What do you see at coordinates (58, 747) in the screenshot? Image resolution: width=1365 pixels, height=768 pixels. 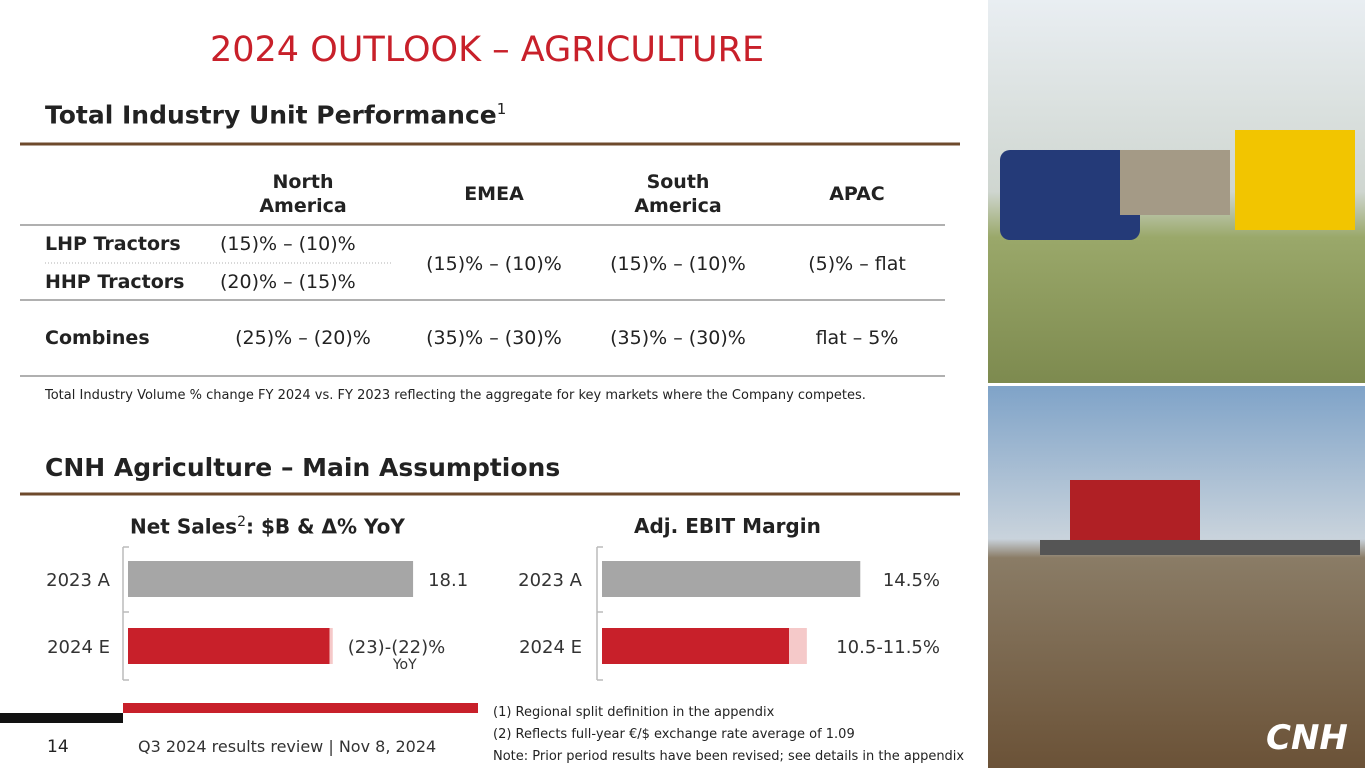 I see `page-number: 14` at bounding box center [58, 747].